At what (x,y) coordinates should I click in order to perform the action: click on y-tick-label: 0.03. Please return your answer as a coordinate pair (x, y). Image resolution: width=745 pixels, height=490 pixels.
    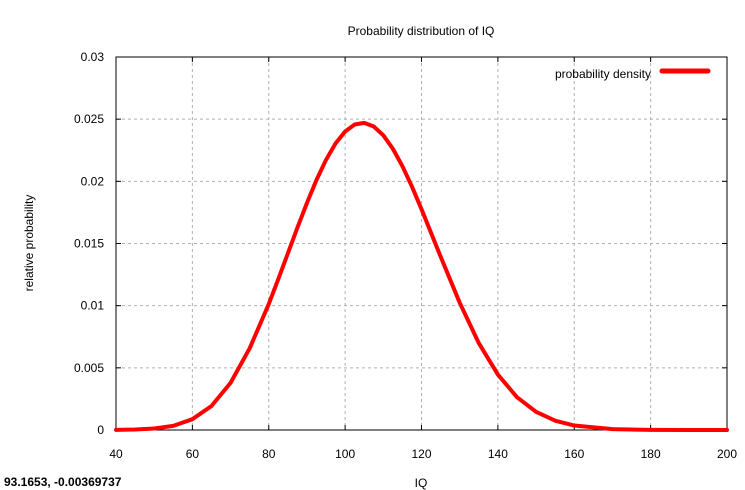
    Looking at the image, I should click on (93, 57).